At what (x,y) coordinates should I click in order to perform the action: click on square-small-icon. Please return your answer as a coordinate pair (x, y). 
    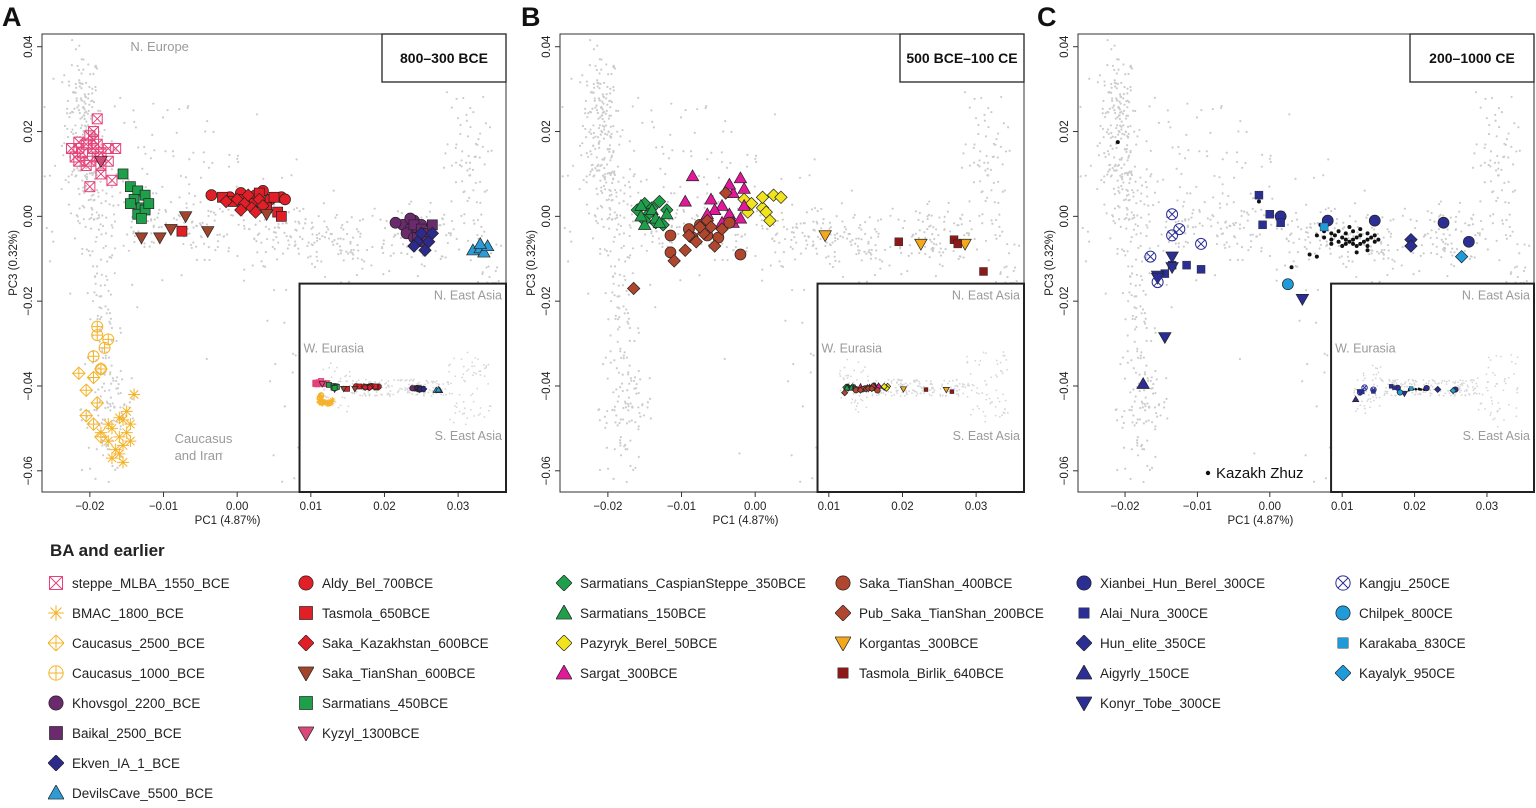
    Looking at the image, I should click on (843, 673).